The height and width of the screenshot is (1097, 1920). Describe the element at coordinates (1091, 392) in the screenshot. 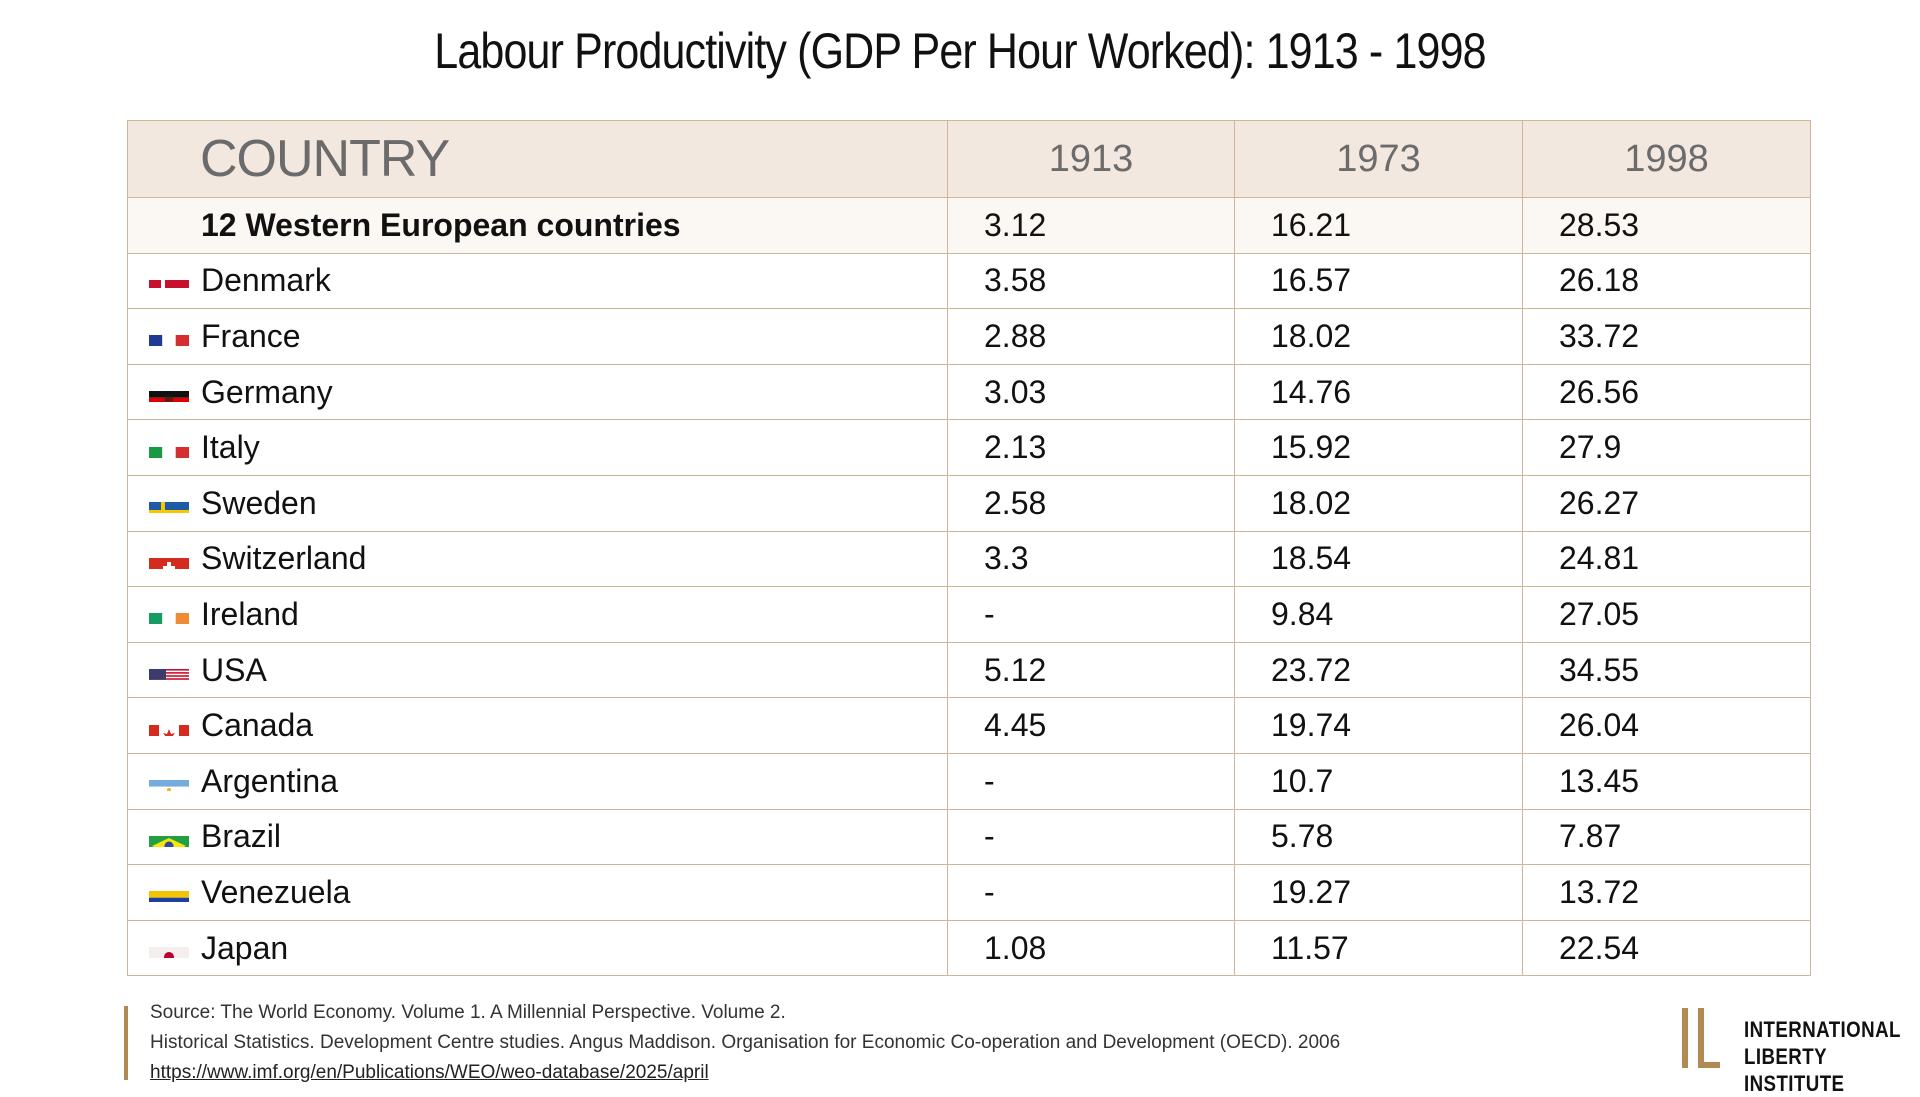

I see `value-cell-1913: 3.03` at that location.